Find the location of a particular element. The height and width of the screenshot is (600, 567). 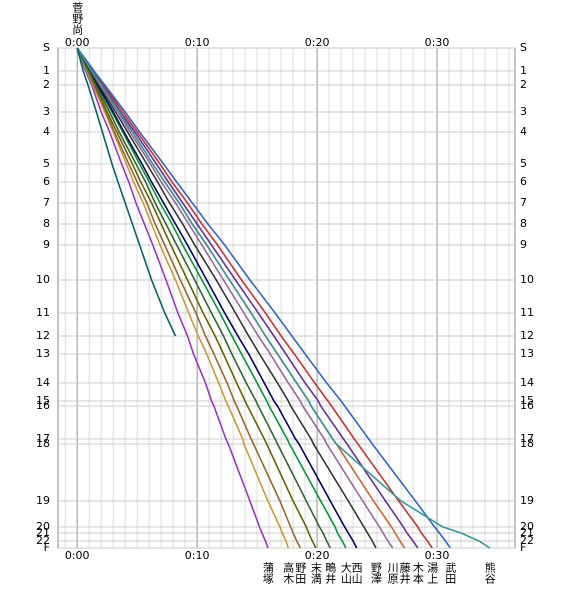

runner-name: 野澤 is located at coordinates (375, 573).